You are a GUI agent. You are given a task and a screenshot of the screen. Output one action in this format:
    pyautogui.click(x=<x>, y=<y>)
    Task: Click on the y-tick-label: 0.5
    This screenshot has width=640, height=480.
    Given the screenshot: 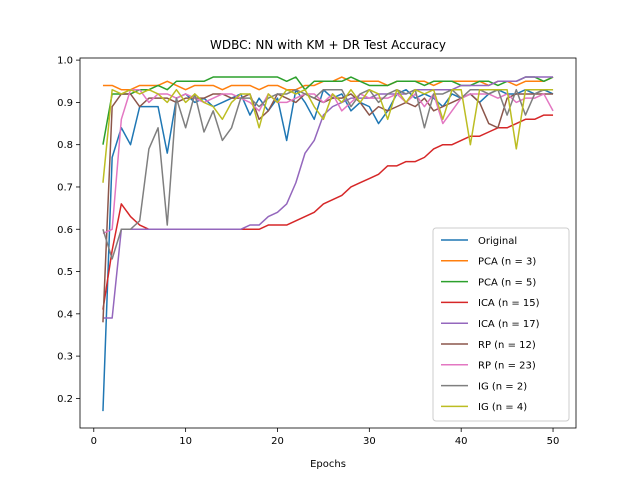 What is the action you would take?
    pyautogui.click(x=65, y=272)
    